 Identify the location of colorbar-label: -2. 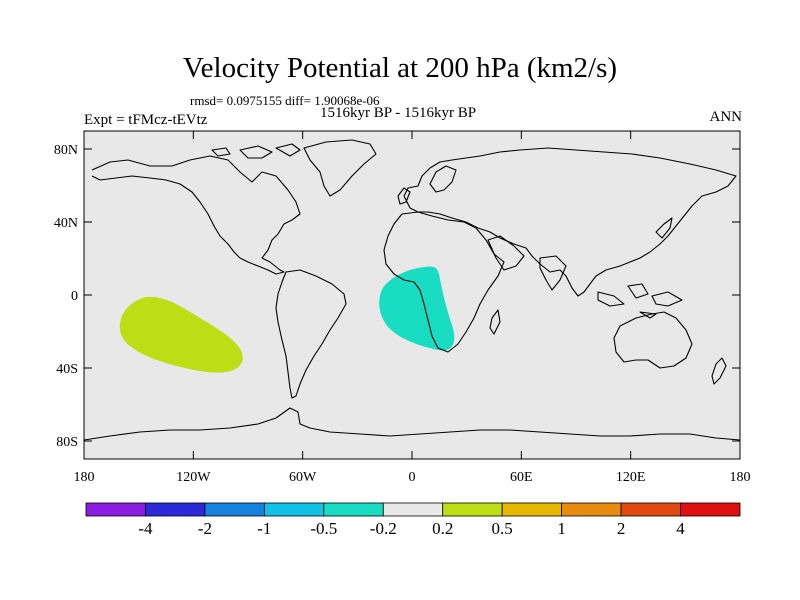
(205, 528).